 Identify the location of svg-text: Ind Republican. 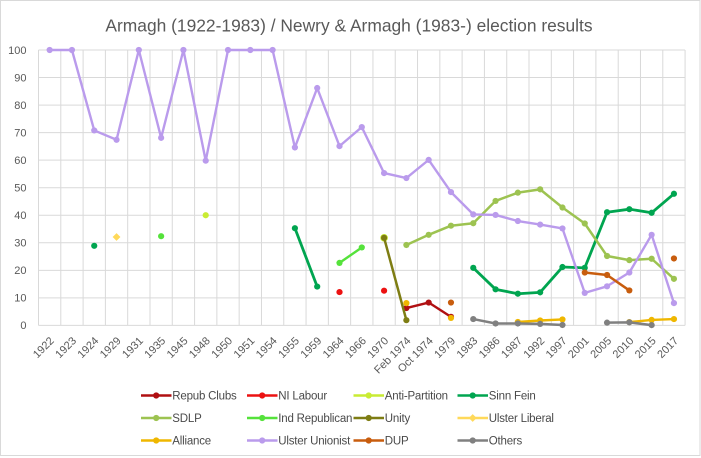
(315, 419).